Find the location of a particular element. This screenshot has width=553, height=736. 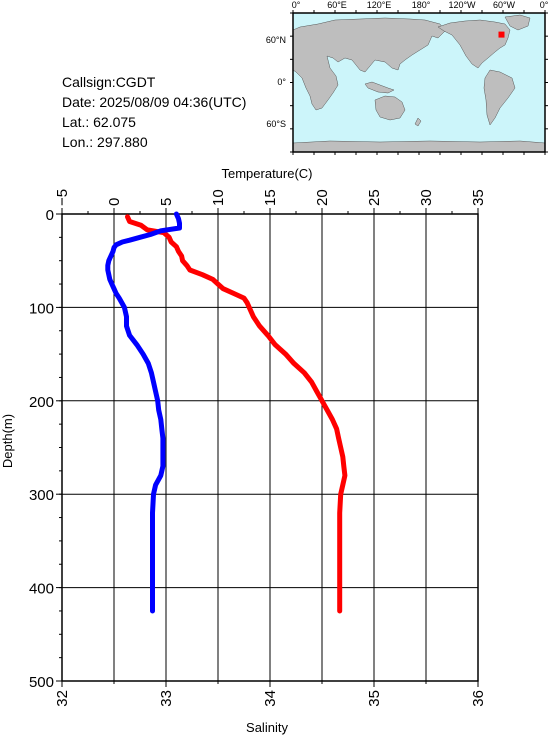

land-north-america is located at coordinates (474, 44).